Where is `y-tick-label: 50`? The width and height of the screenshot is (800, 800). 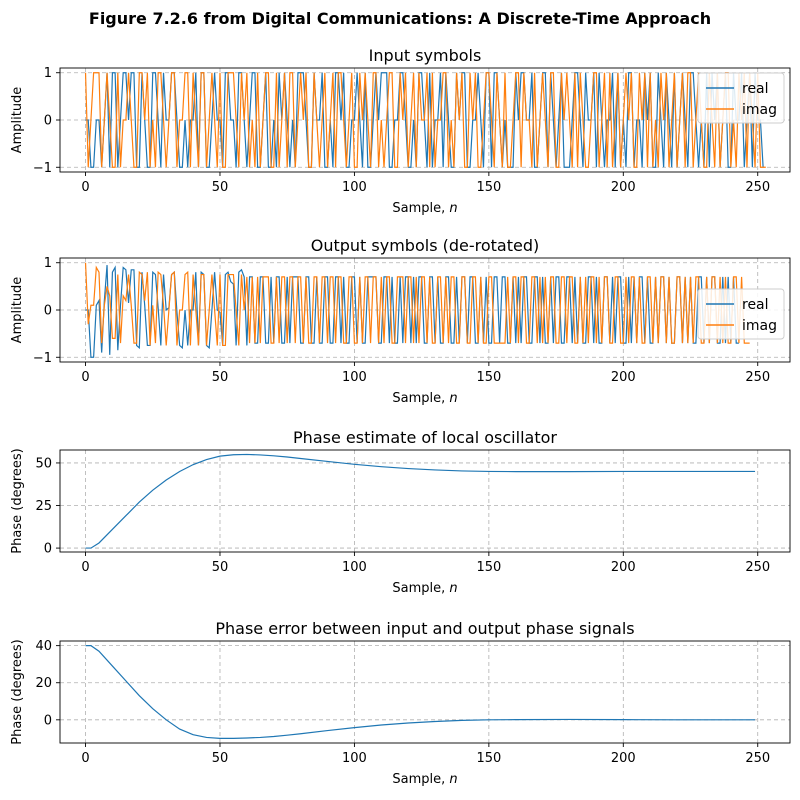 y-tick-label: 50 is located at coordinates (43, 463).